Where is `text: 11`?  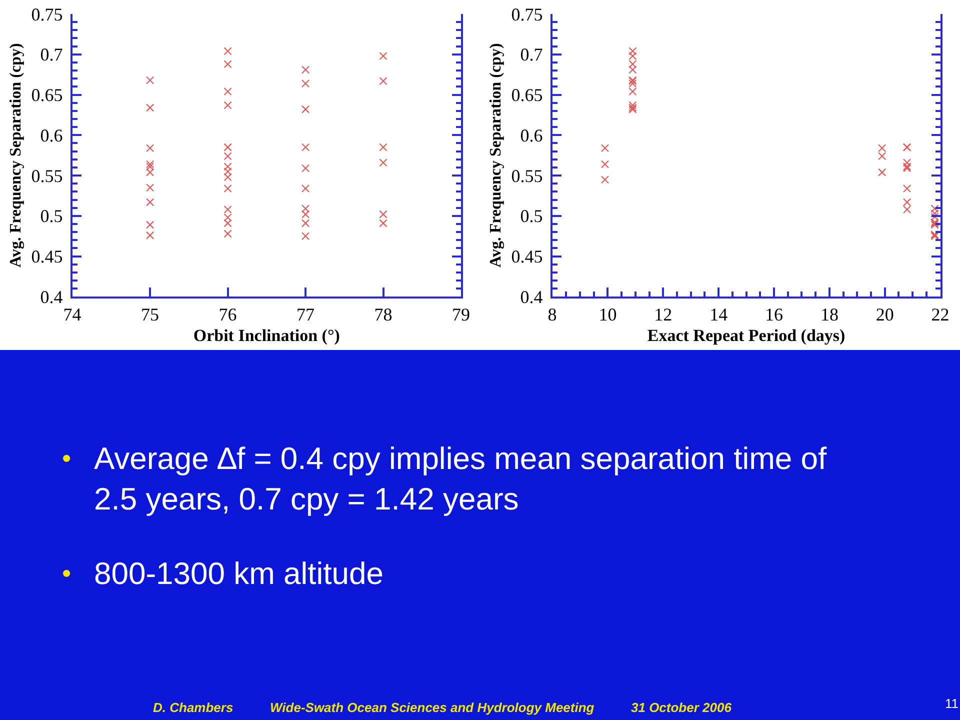 text: 11 is located at coordinates (951, 703).